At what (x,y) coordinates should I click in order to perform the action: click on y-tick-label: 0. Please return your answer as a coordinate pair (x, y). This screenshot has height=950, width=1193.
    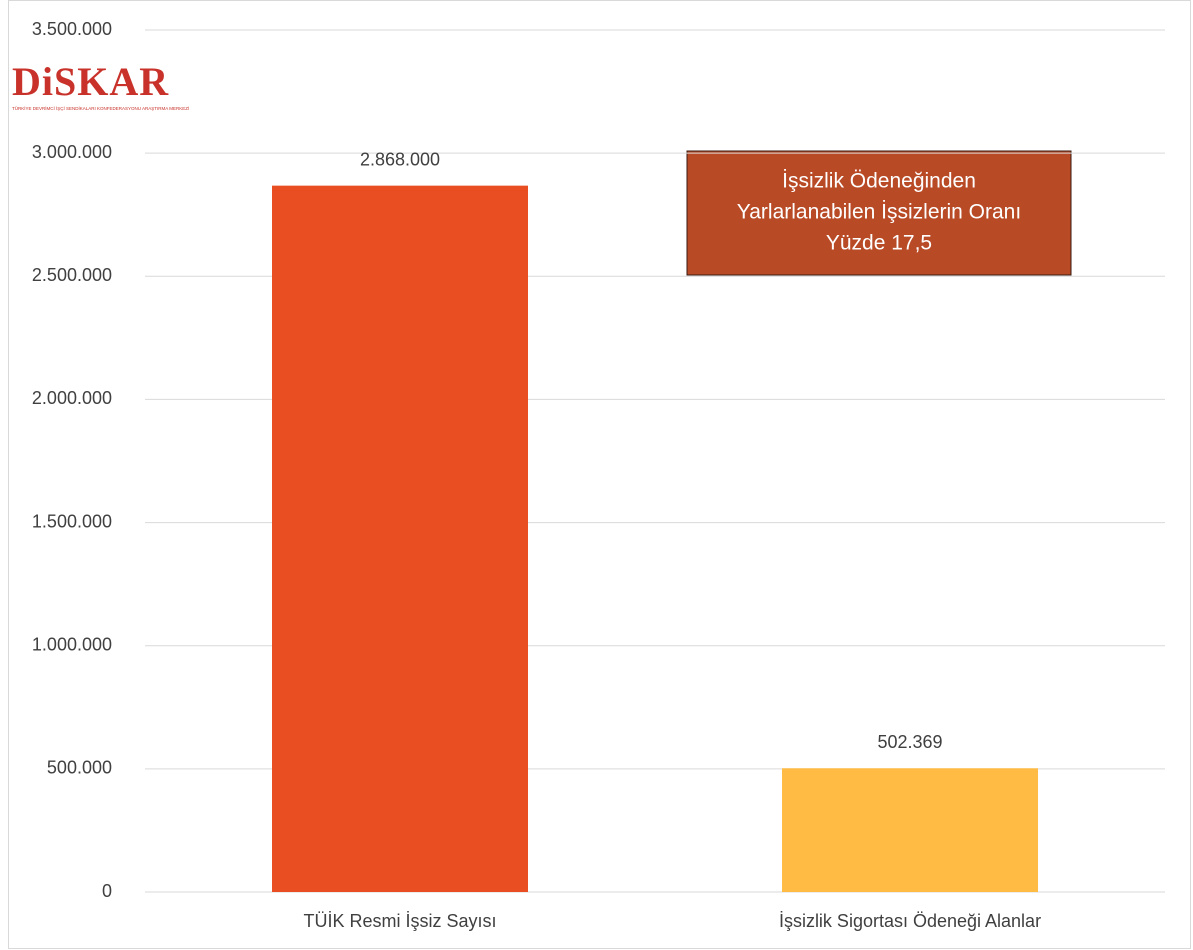
    Looking at the image, I should click on (107, 891).